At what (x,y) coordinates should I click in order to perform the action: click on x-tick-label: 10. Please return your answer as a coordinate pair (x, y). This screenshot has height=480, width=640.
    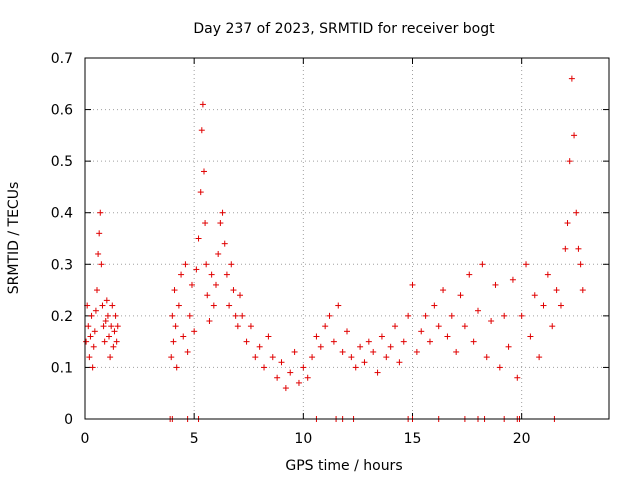
    Looking at the image, I should click on (303, 439).